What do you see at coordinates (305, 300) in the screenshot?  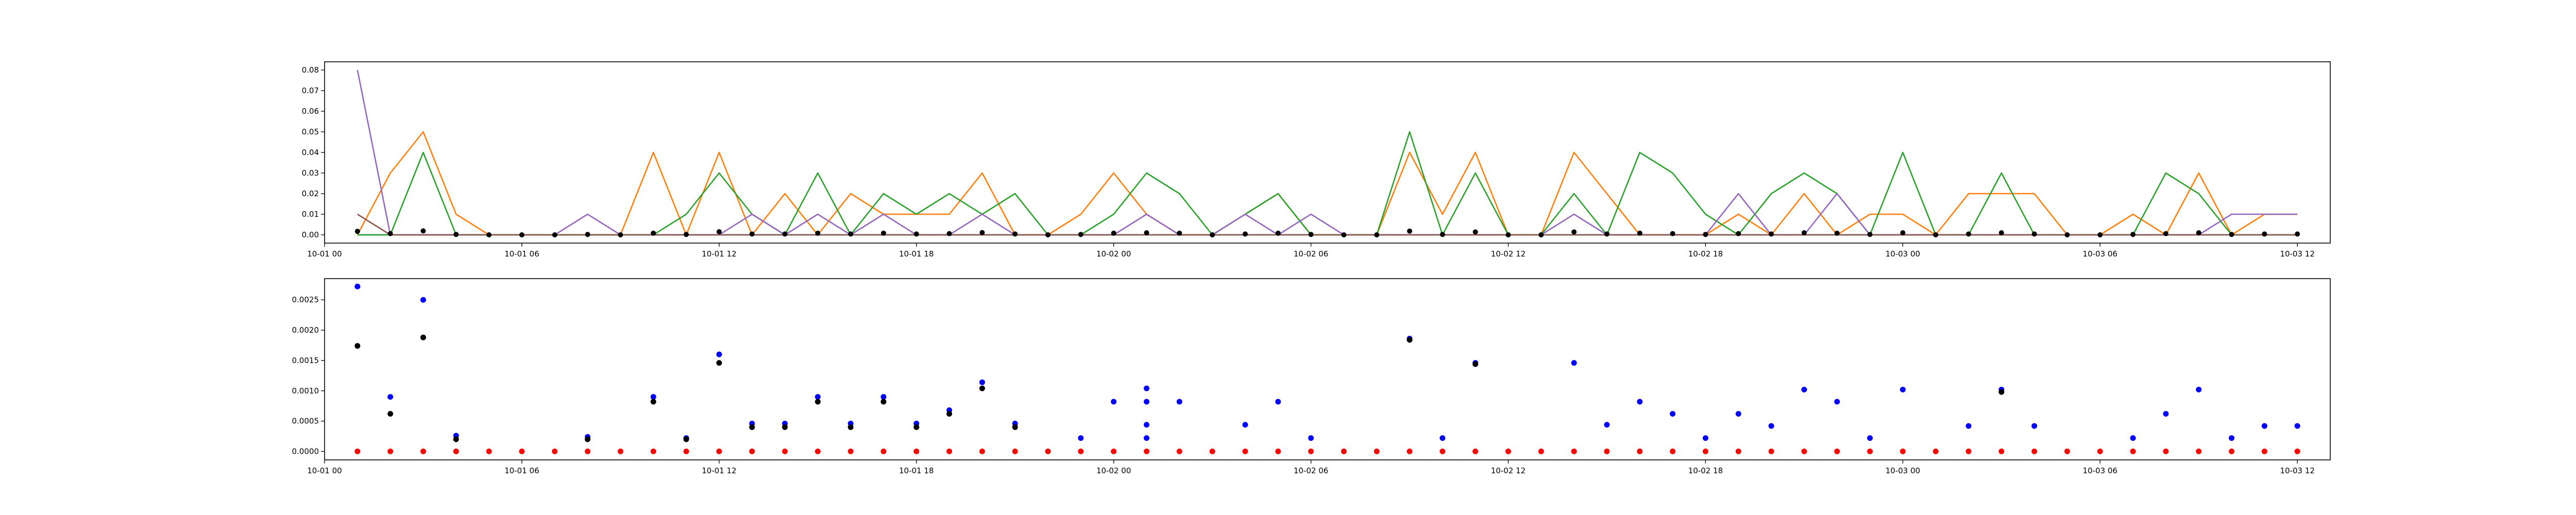 I see `y-tick-label: 0.0025` at bounding box center [305, 300].